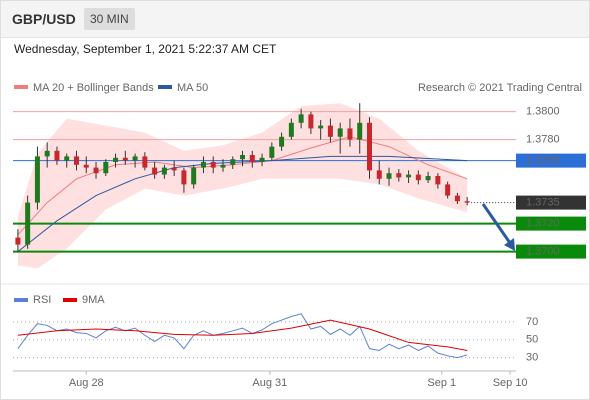 The height and width of the screenshot is (400, 590). Describe the element at coordinates (543, 224) in the screenshot. I see `level-label: 1.3720` at that location.